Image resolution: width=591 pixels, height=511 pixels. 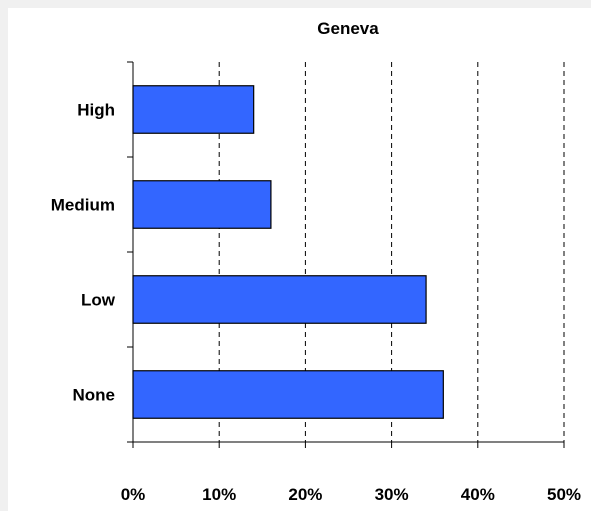 I want to click on category-label-low: Low, so click(x=98, y=300).